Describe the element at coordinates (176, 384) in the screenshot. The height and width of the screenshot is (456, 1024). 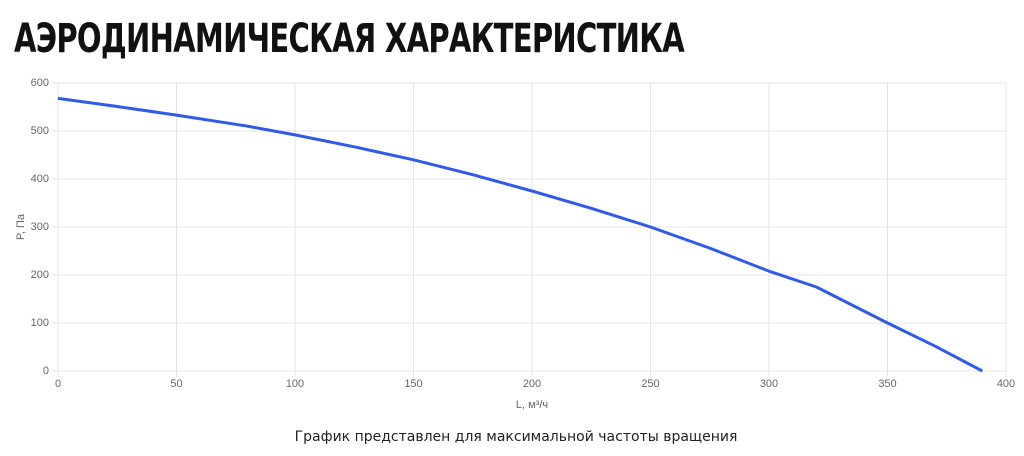
I see `x-tick-label: 50` at that location.